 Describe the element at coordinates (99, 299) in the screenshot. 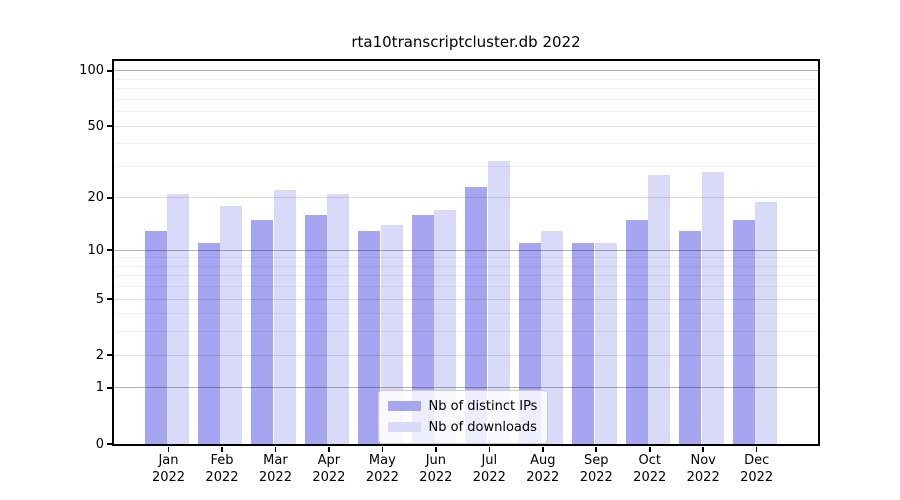

I see `y-tick-label-5: 5` at that location.